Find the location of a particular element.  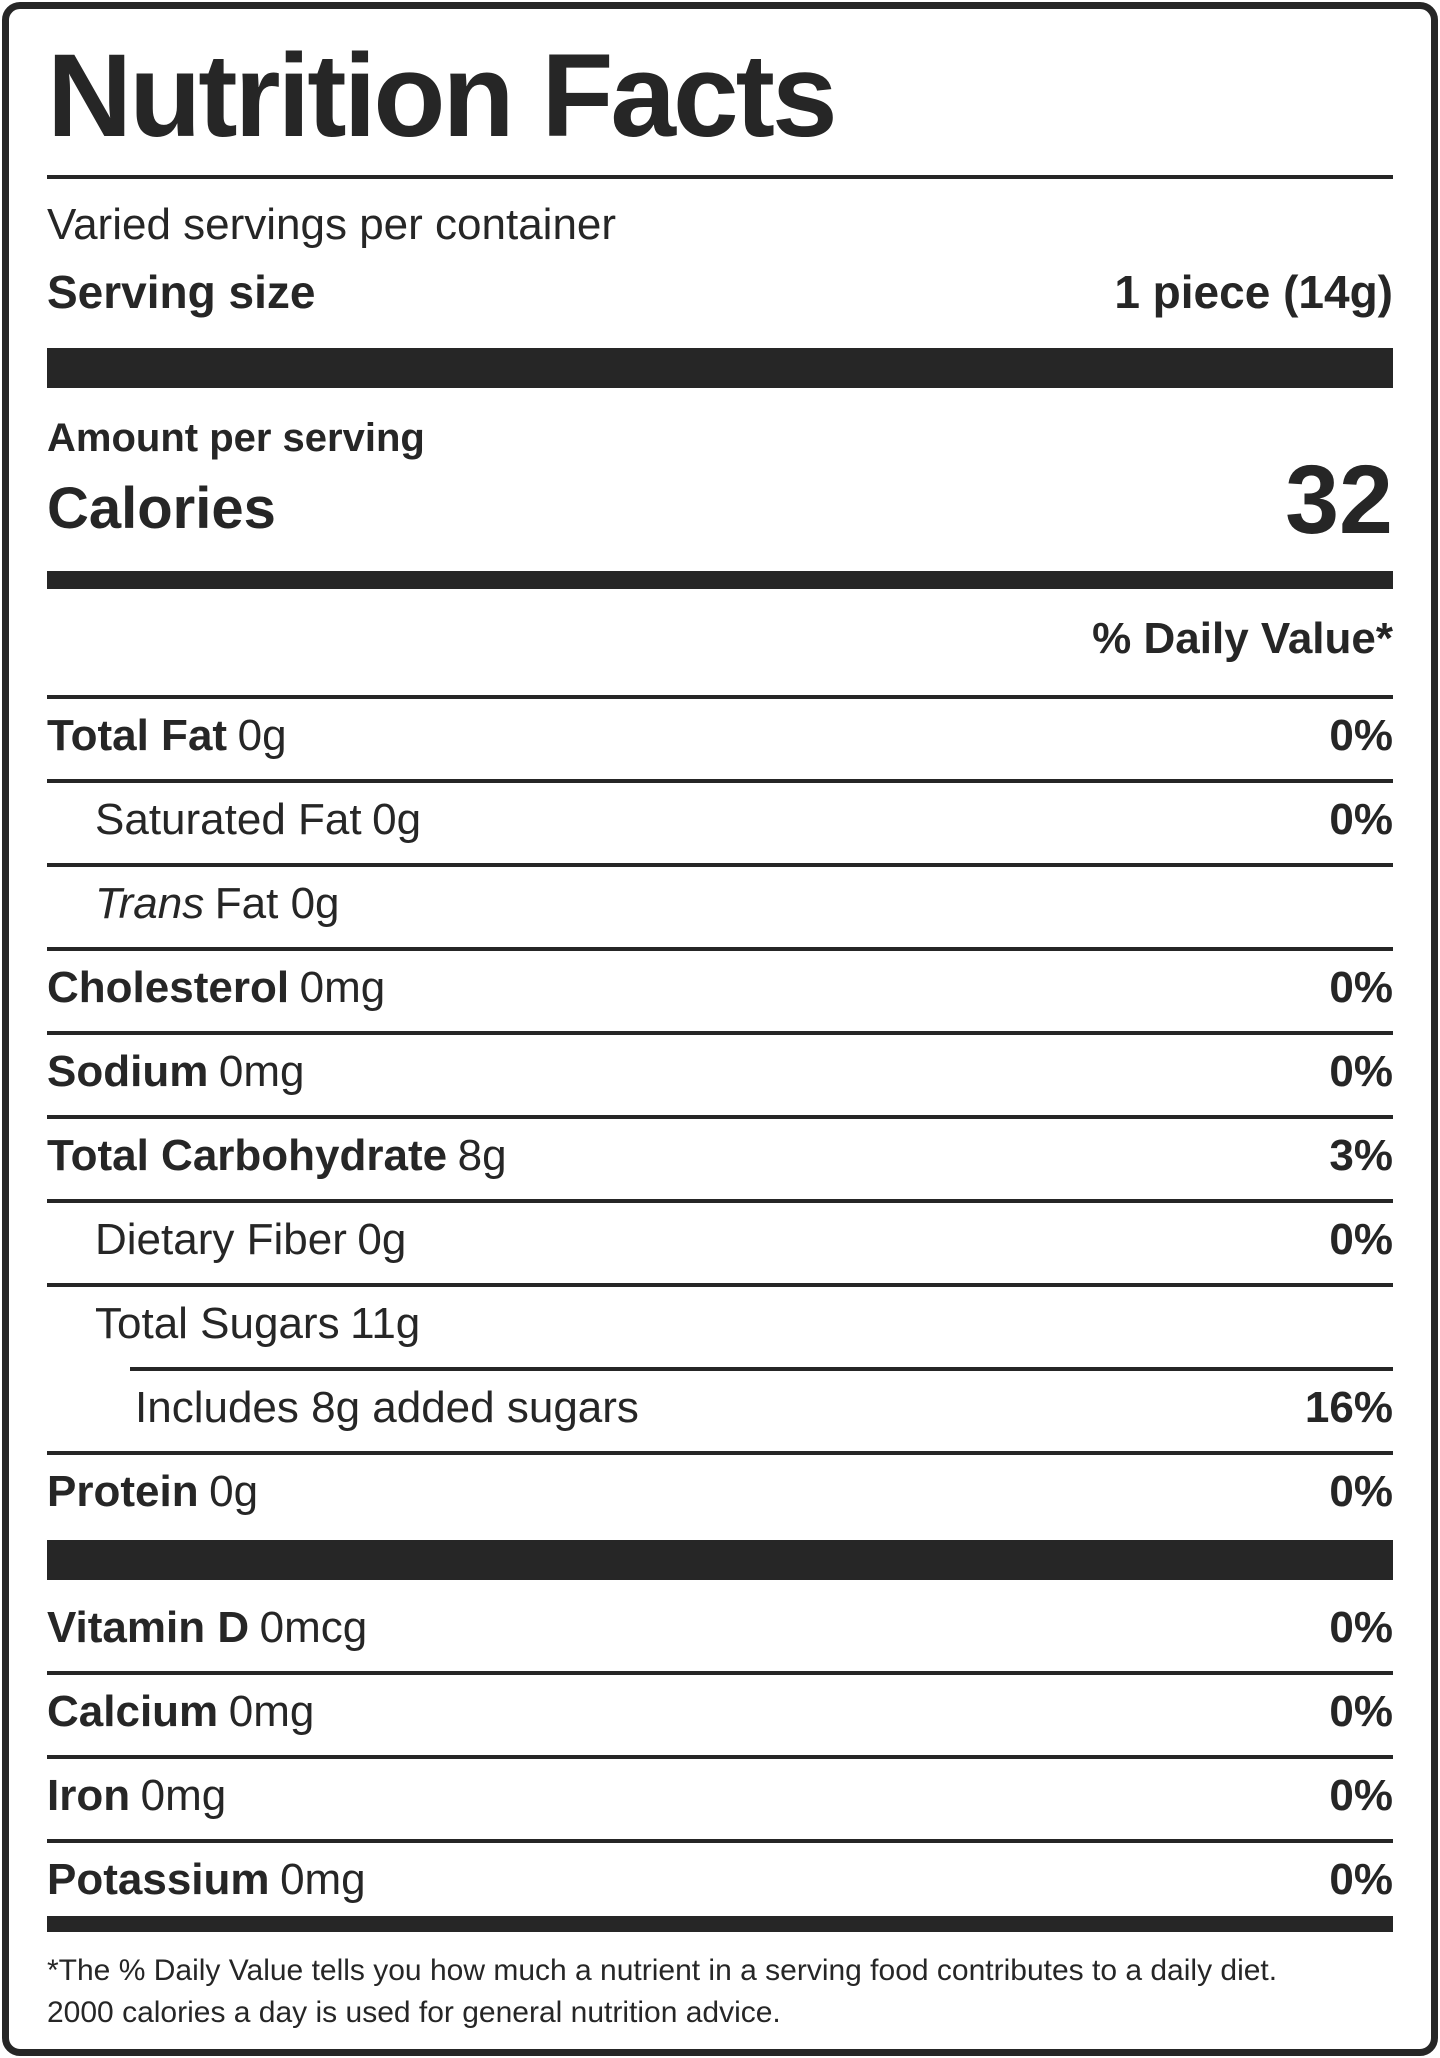

title-divider is located at coordinates (720, 177).